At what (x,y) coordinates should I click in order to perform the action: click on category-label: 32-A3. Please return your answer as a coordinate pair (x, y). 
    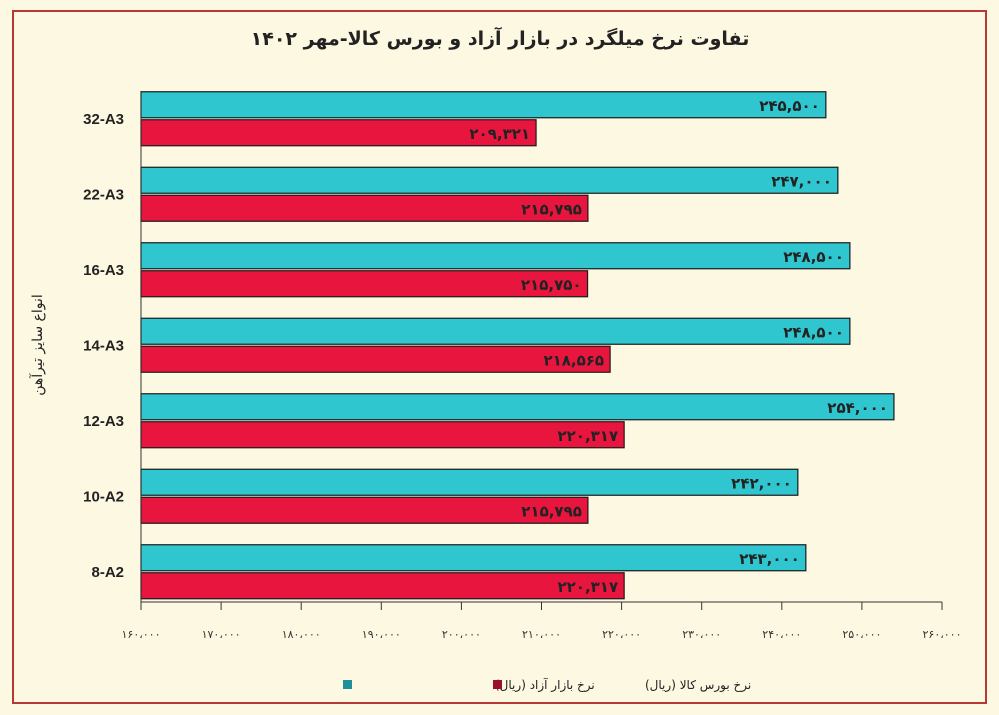
    Looking at the image, I should click on (103, 119).